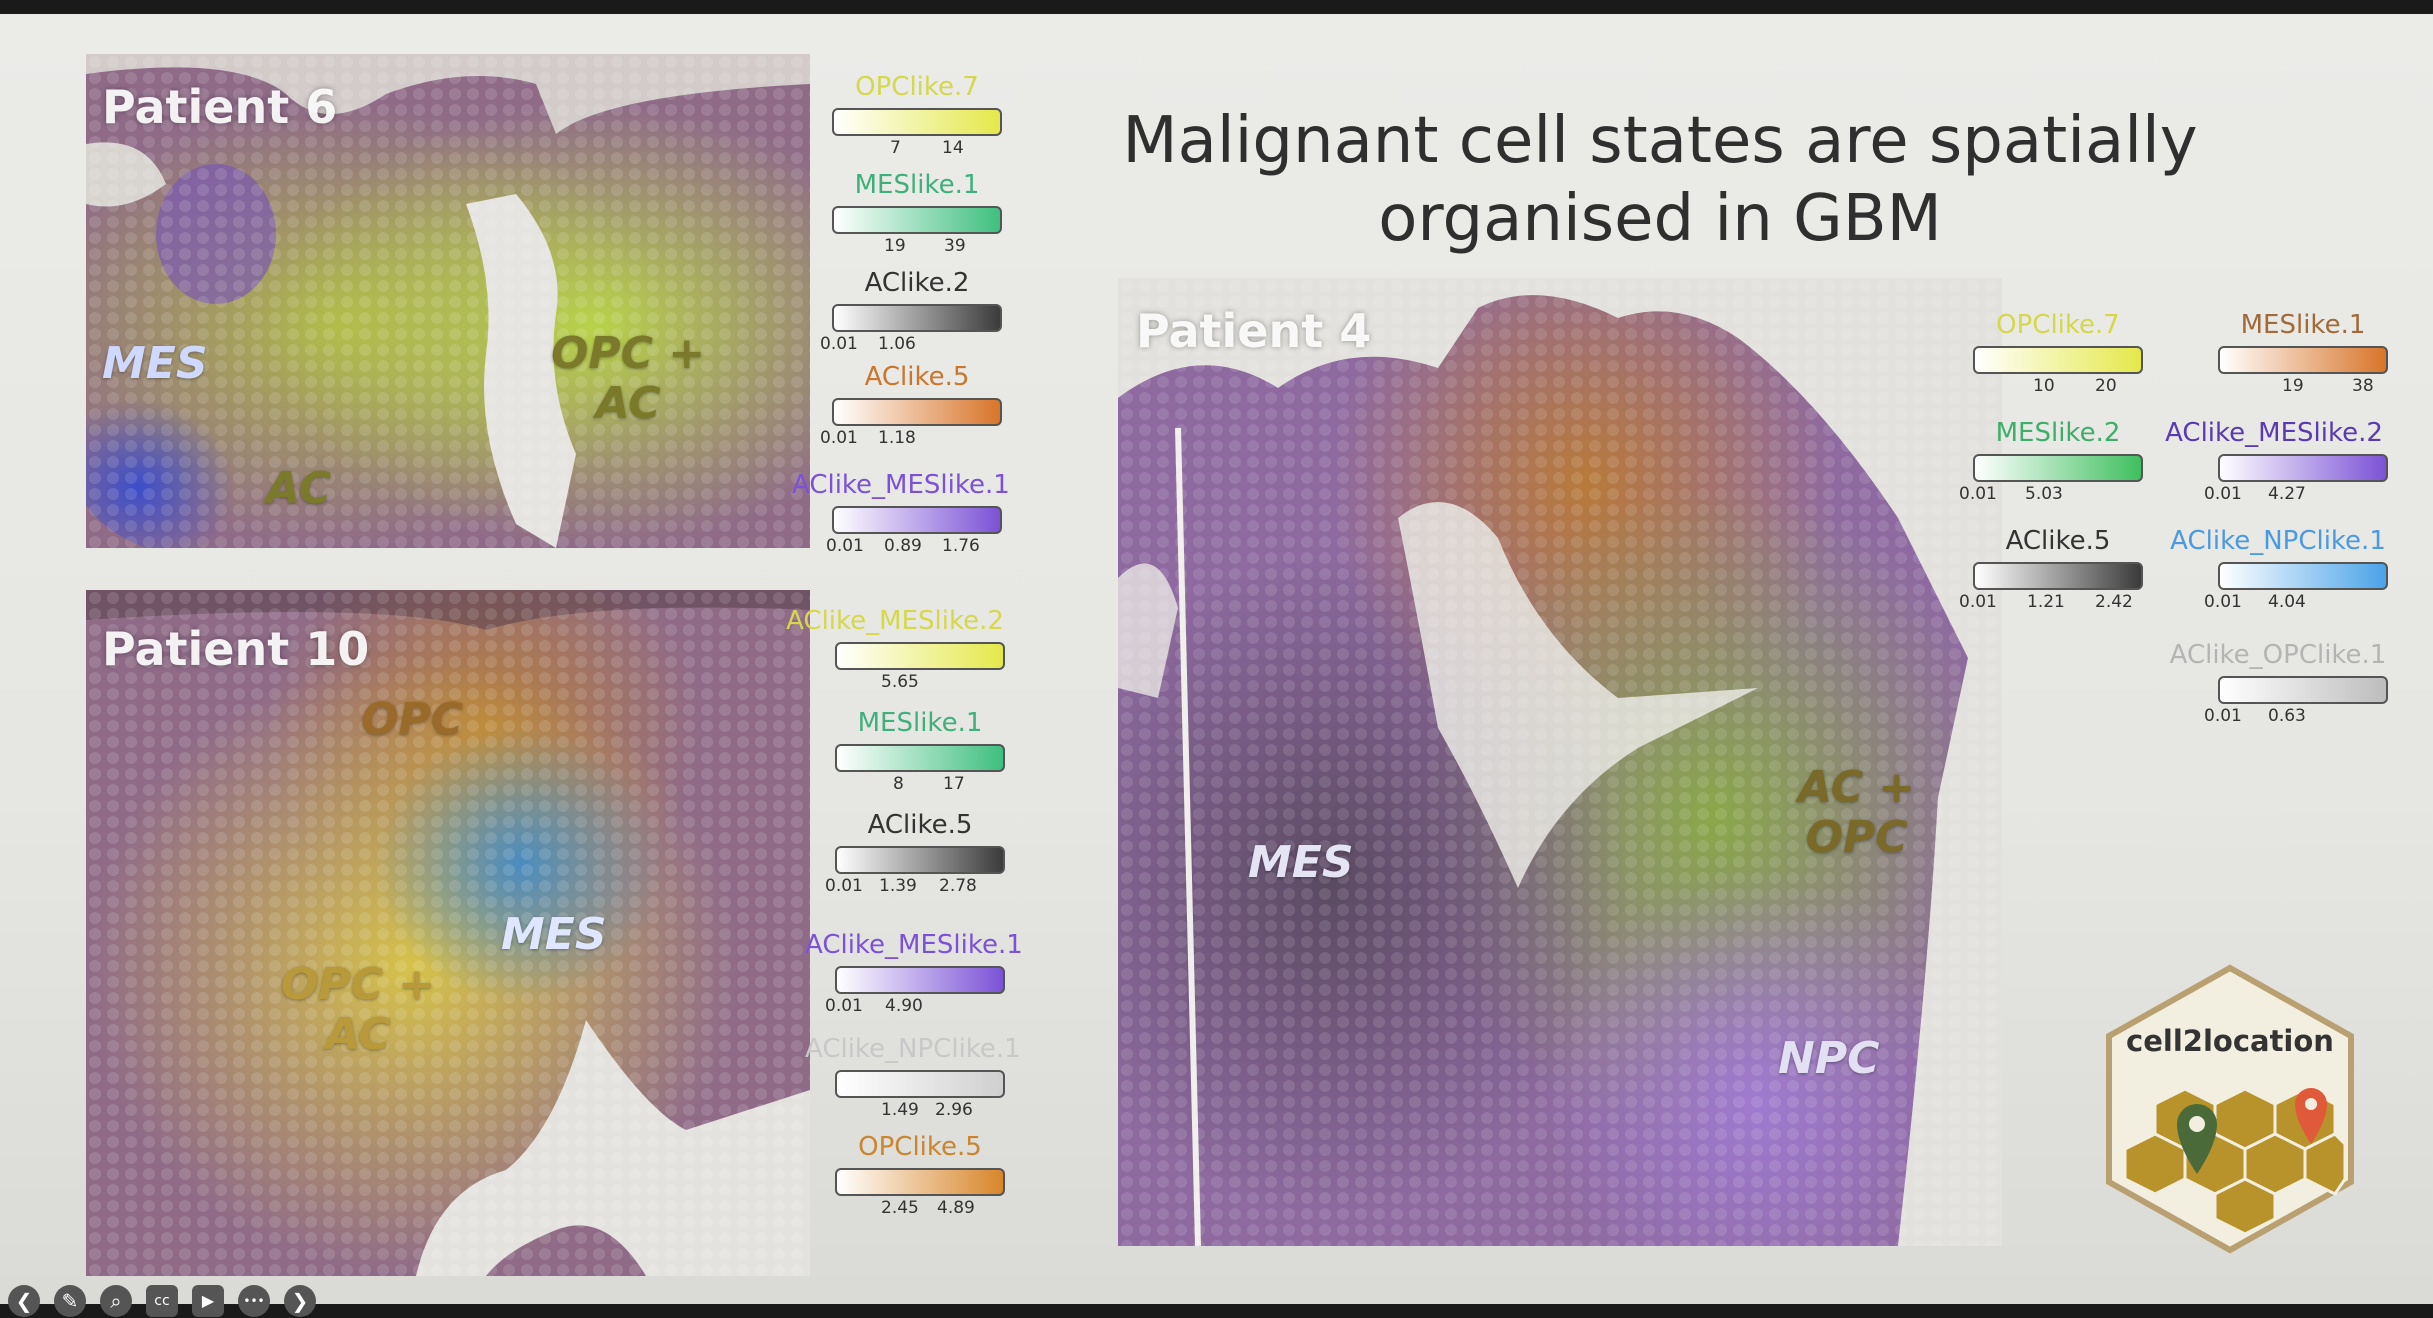 This screenshot has width=2433, height=1318. What do you see at coordinates (2230, 1109) in the screenshot?
I see `cell2location-logo` at bounding box center [2230, 1109].